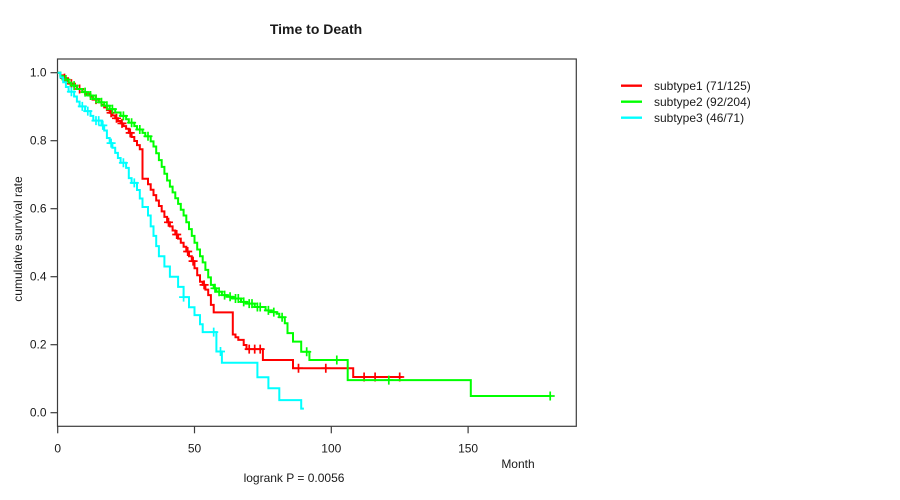  Describe the element at coordinates (517, 464) in the screenshot. I see `x-axis-title: Month` at that location.